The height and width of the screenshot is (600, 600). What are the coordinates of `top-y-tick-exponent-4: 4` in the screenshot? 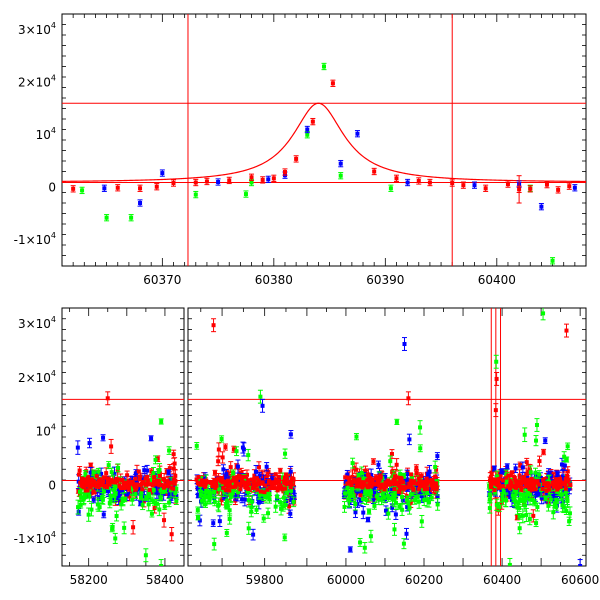 It's located at (53, 25).